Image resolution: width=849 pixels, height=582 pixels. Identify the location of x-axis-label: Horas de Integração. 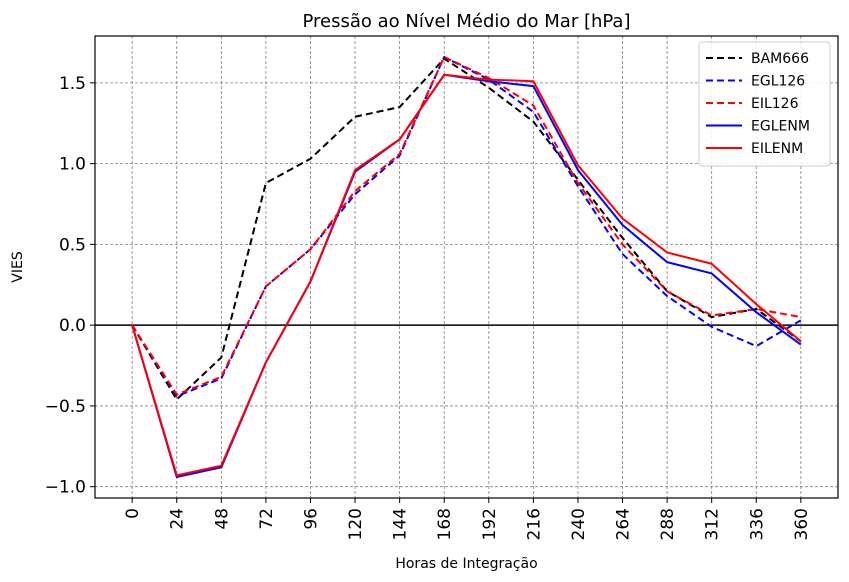
(466, 564).